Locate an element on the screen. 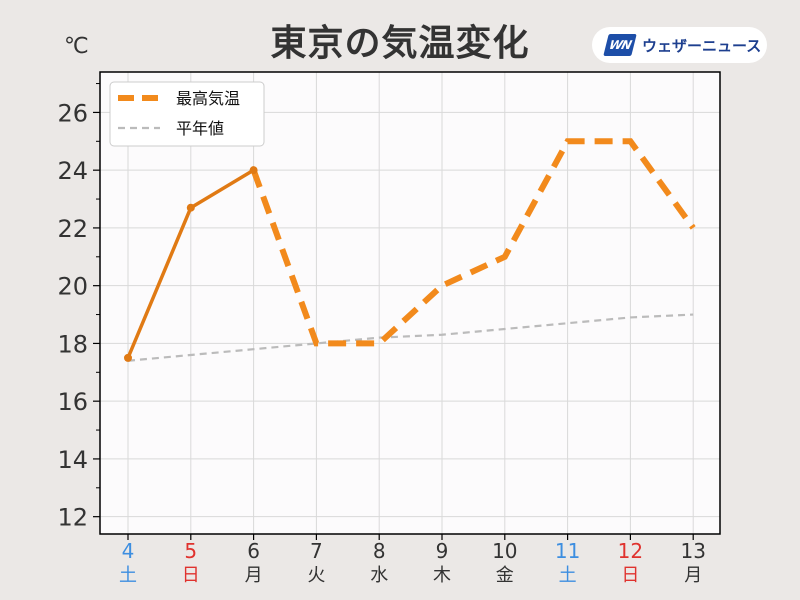  brand-badge: WN ウェザーニュース is located at coordinates (679, 45).